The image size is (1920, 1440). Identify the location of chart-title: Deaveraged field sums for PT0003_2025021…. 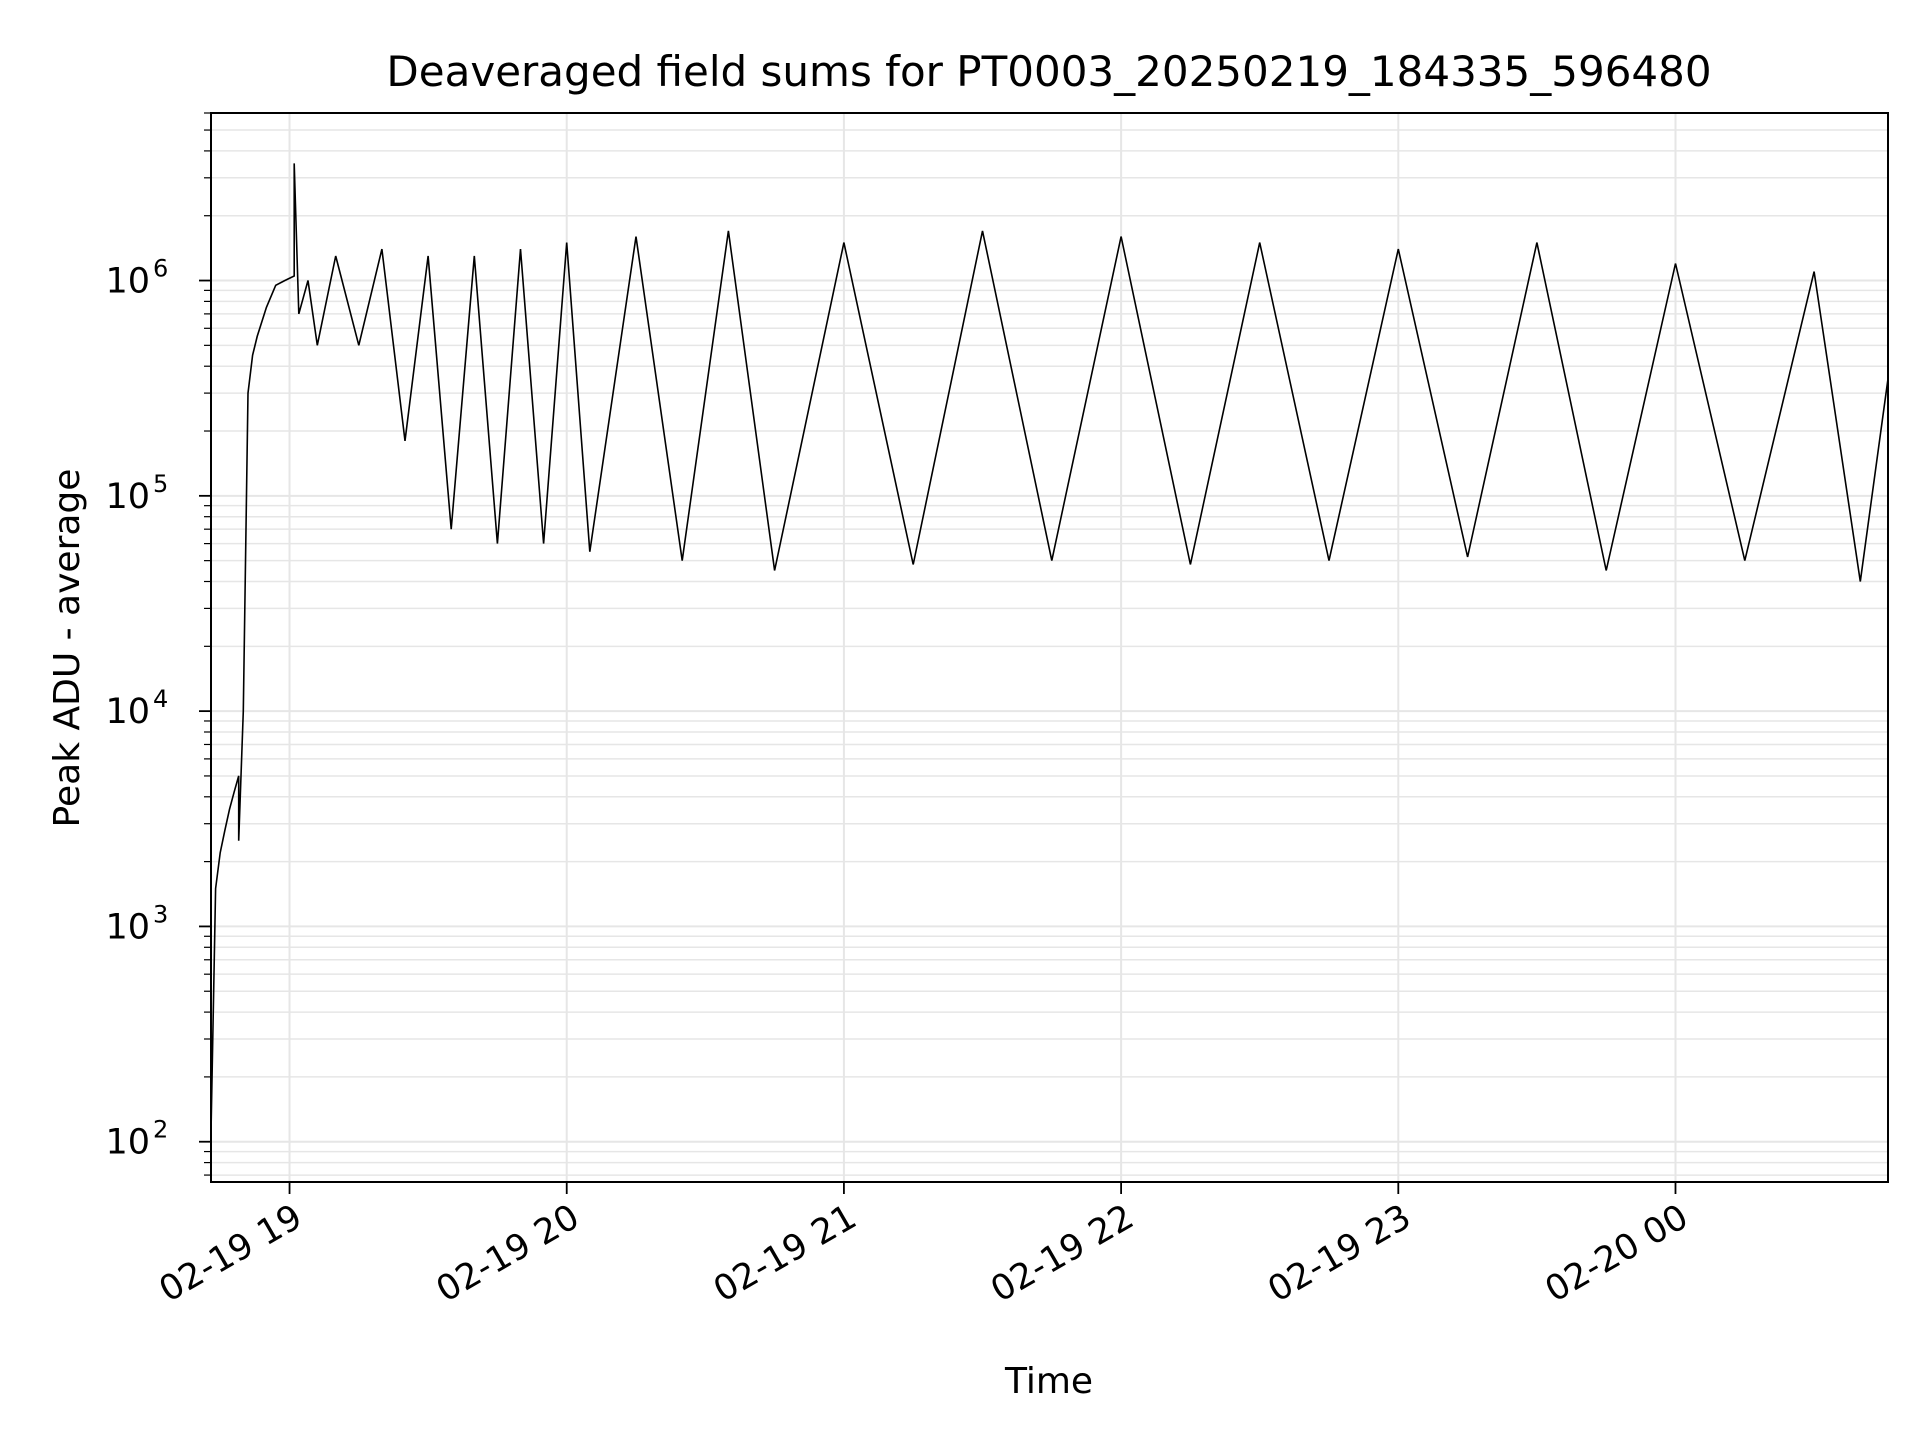
(1048, 71).